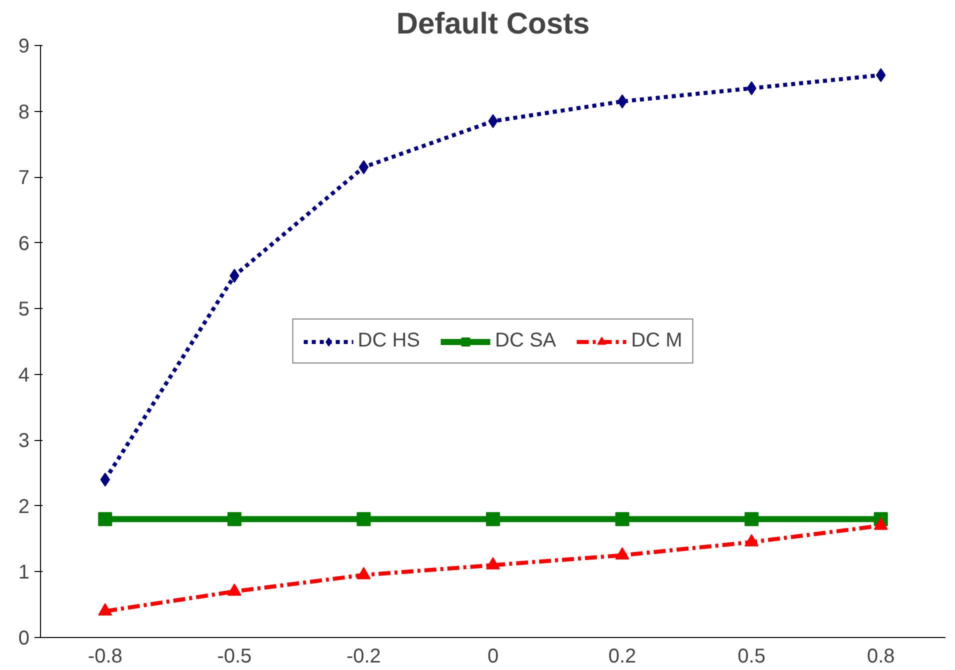 The width and height of the screenshot is (955, 670). I want to click on y-tick-label: 4, so click(24, 375).